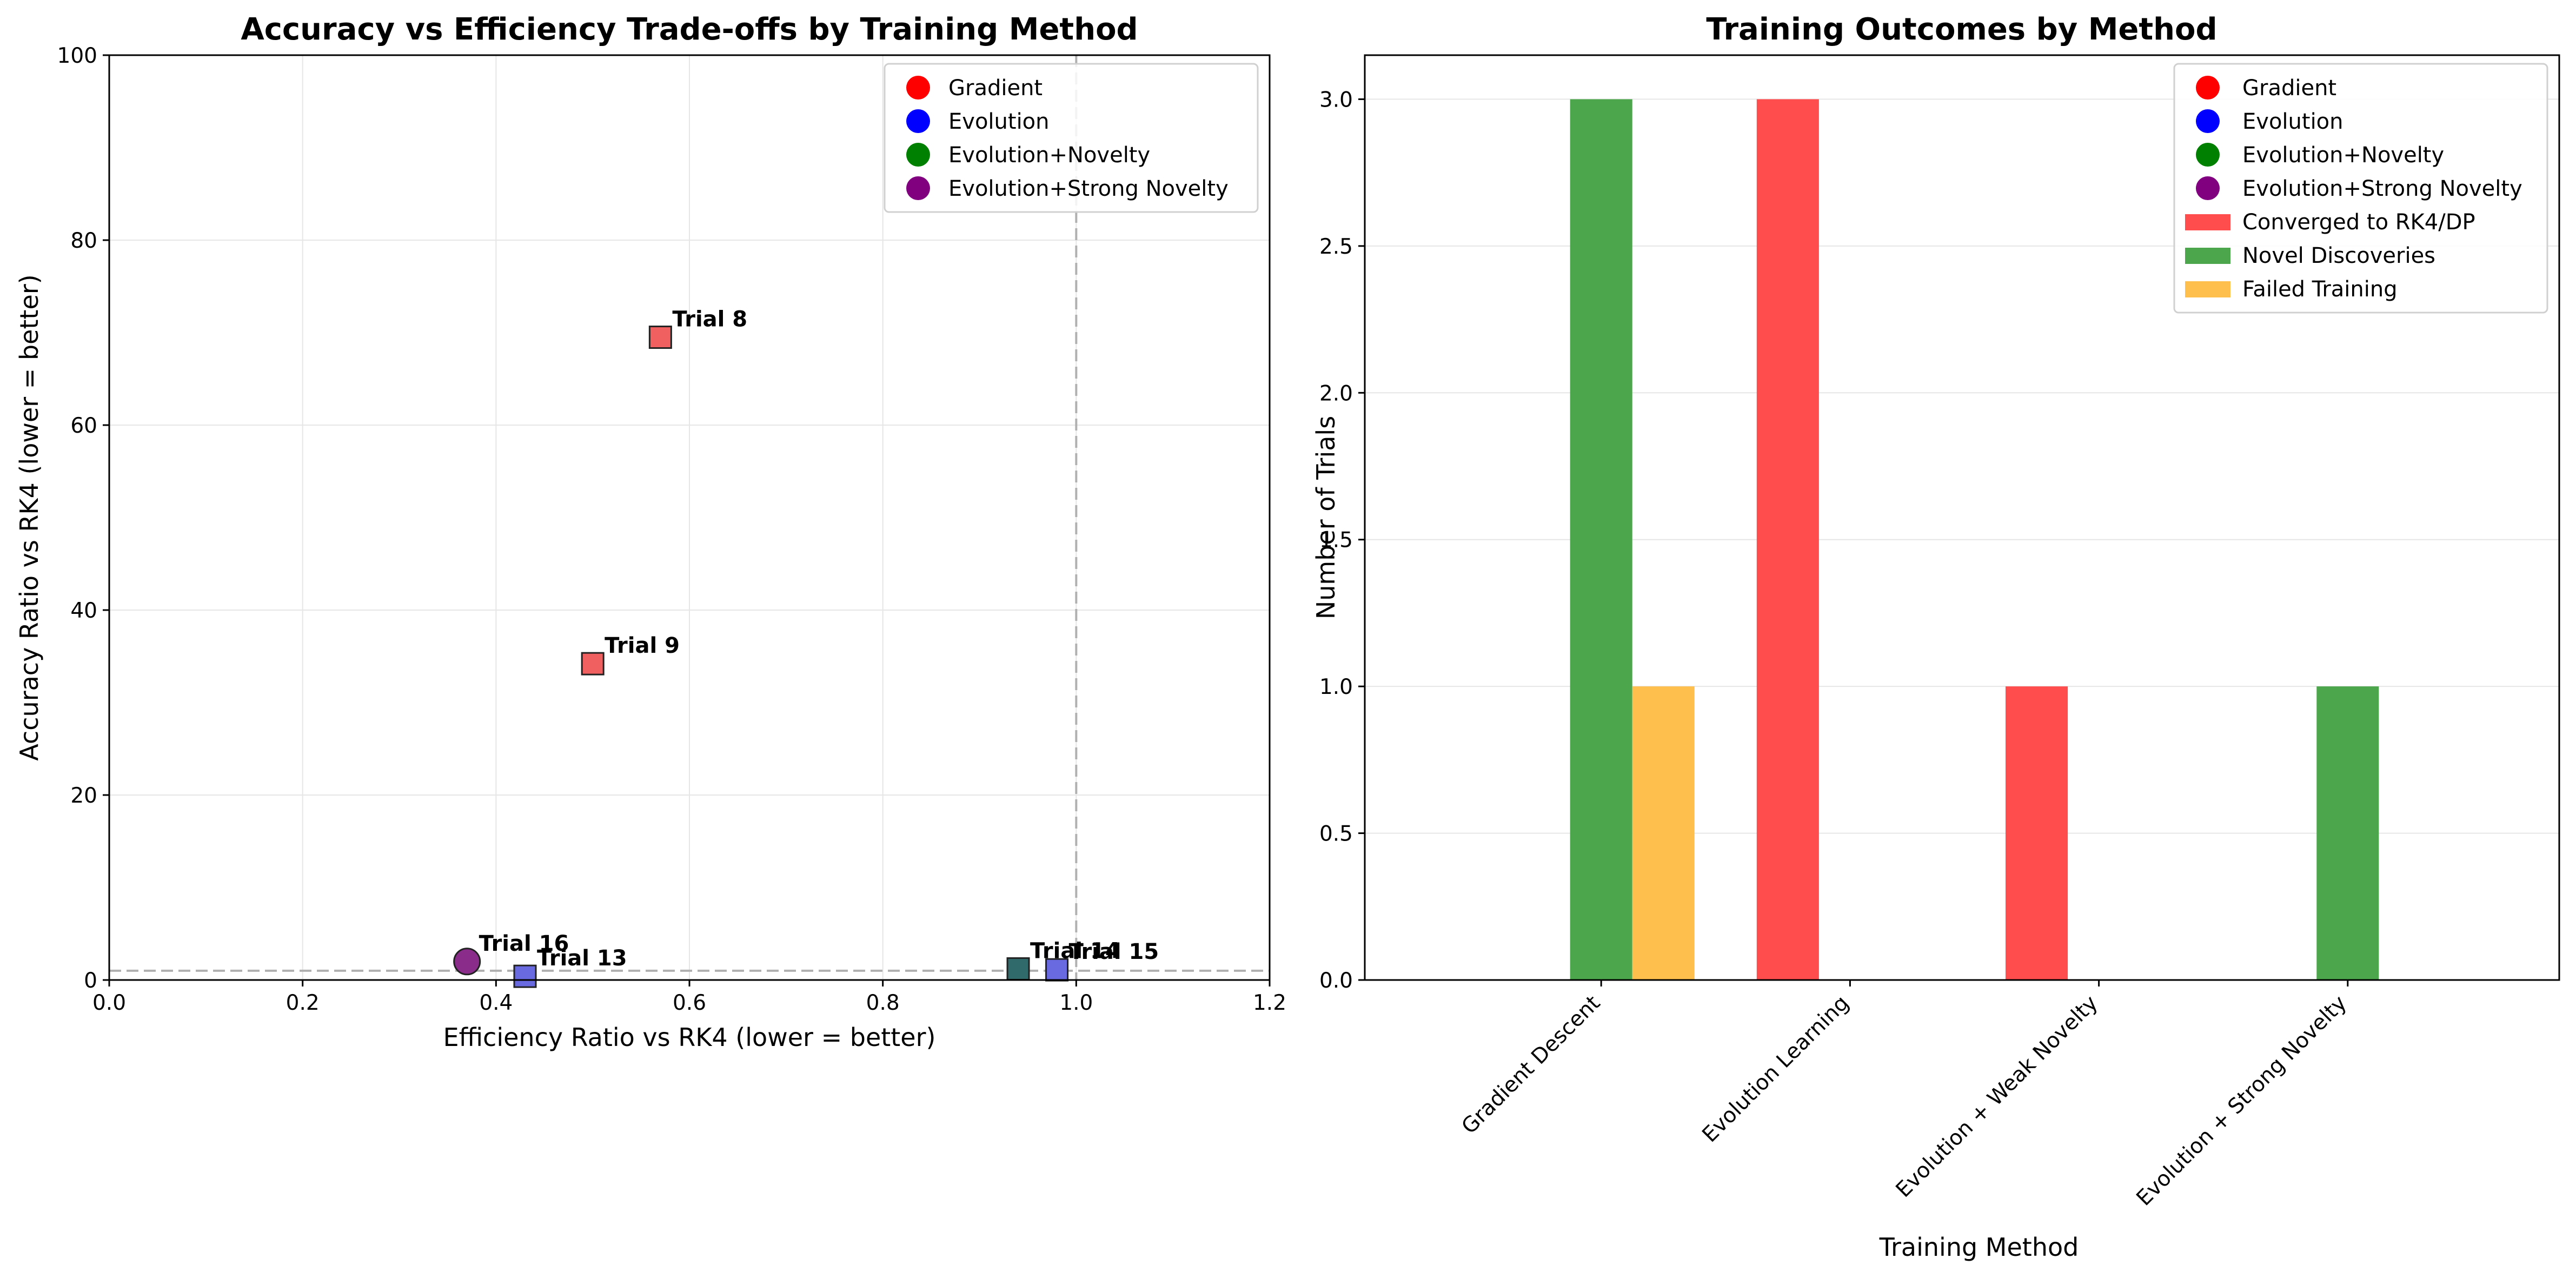  I want to click on bar-legend-box, so click(2360, 188).